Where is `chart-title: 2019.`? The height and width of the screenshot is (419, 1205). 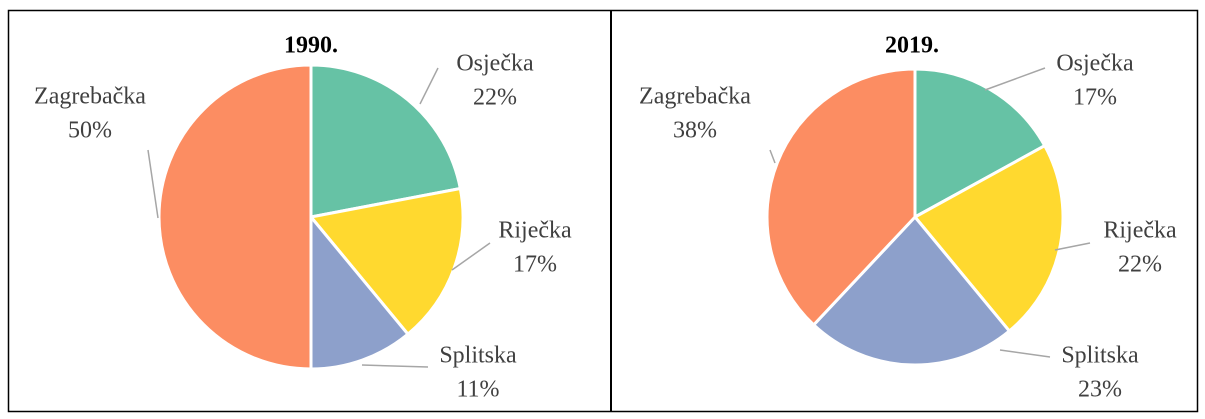
chart-title: 2019. is located at coordinates (912, 46).